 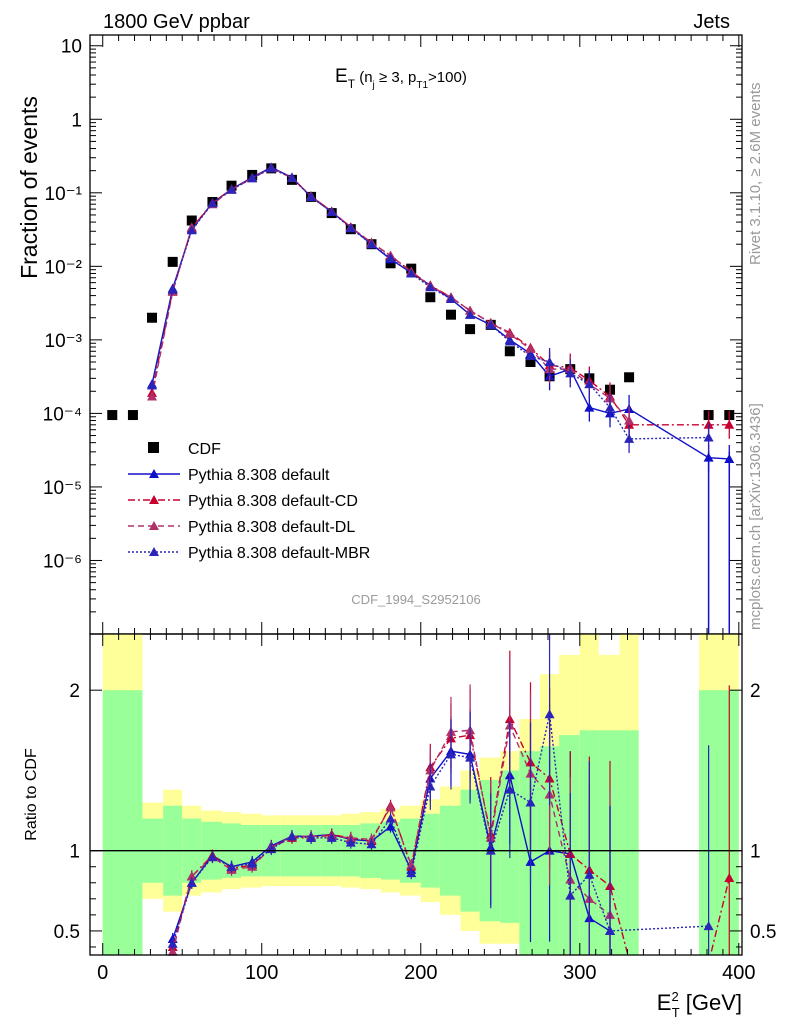 What do you see at coordinates (579, 973) in the screenshot?
I see `x-tick-label-3: 300` at bounding box center [579, 973].